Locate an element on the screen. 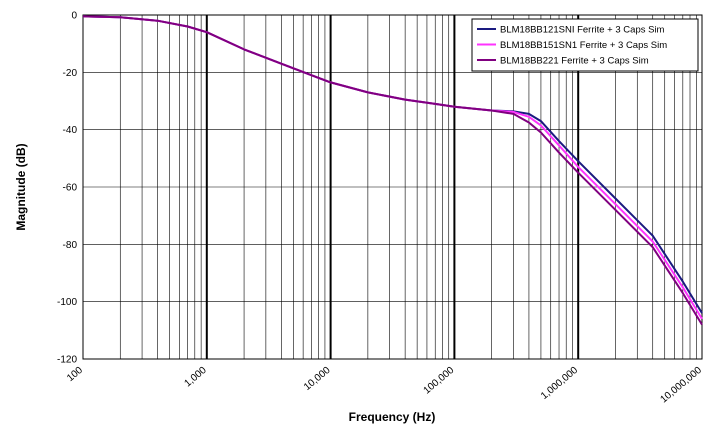 The width and height of the screenshot is (725, 434). x-tick-label: 1,000,000 is located at coordinates (559, 383).